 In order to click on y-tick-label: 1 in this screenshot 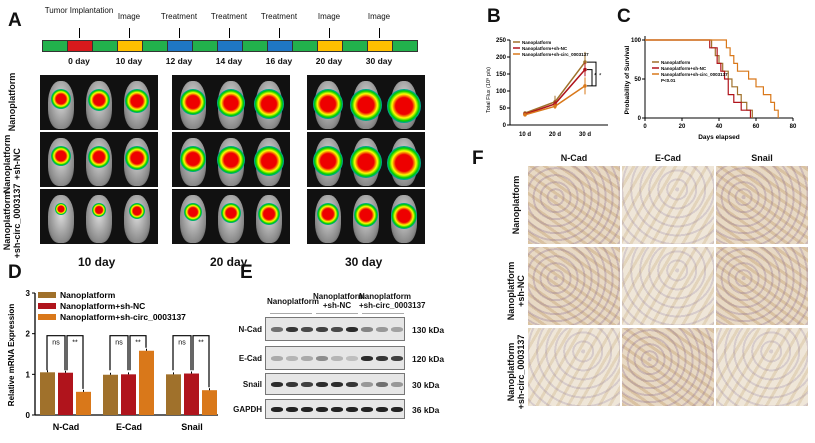, I will do `click(28, 374)`.